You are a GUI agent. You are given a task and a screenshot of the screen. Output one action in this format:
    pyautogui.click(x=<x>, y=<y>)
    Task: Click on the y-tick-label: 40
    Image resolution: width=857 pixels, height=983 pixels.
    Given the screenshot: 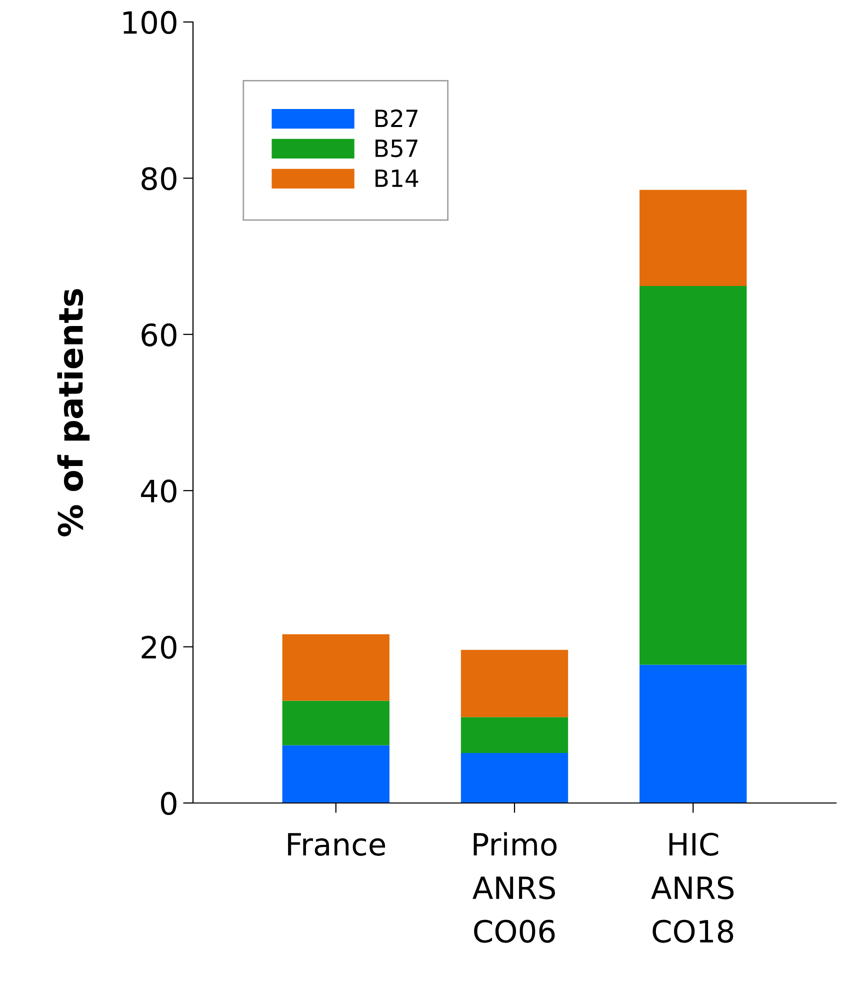 What is the action you would take?
    pyautogui.click(x=158, y=491)
    